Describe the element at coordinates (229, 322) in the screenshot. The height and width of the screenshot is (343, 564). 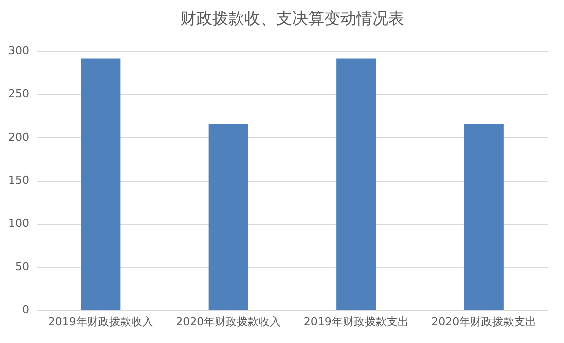
I see `x-tick-label: 2020年财政拨款收入` at that location.